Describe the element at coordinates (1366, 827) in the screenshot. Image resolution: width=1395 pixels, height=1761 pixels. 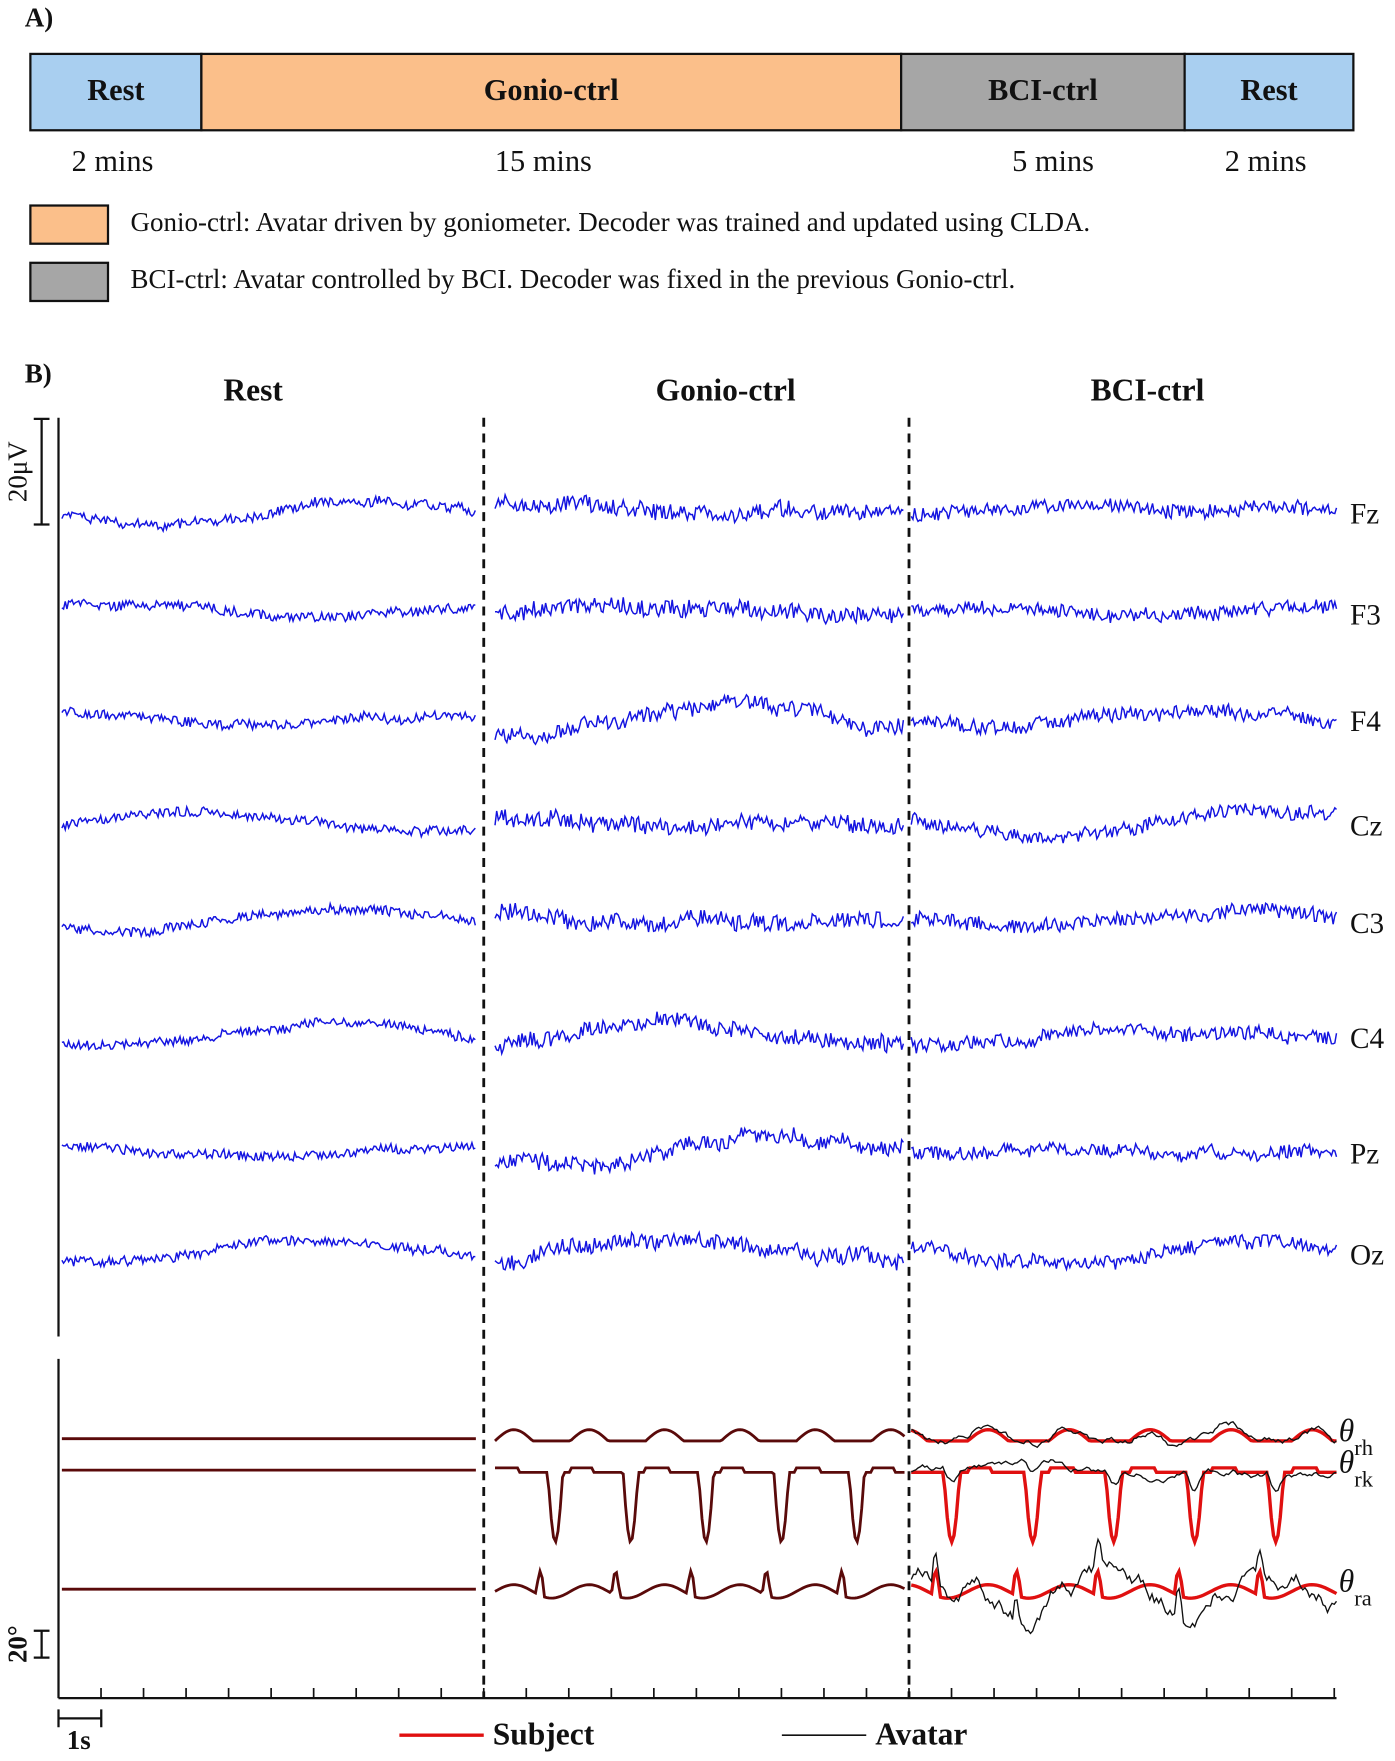
I see `channel-label: Cz` at that location.